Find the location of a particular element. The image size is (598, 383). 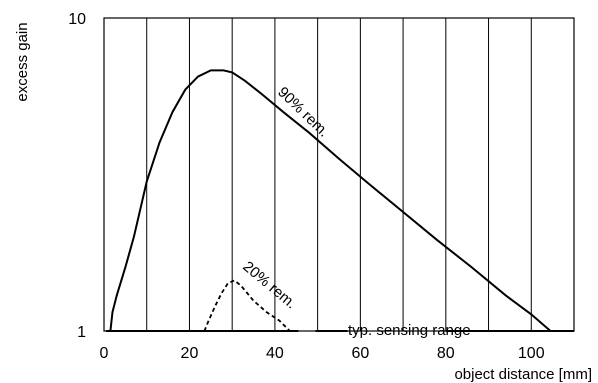

x-tick-label: 0 is located at coordinates (104, 353).